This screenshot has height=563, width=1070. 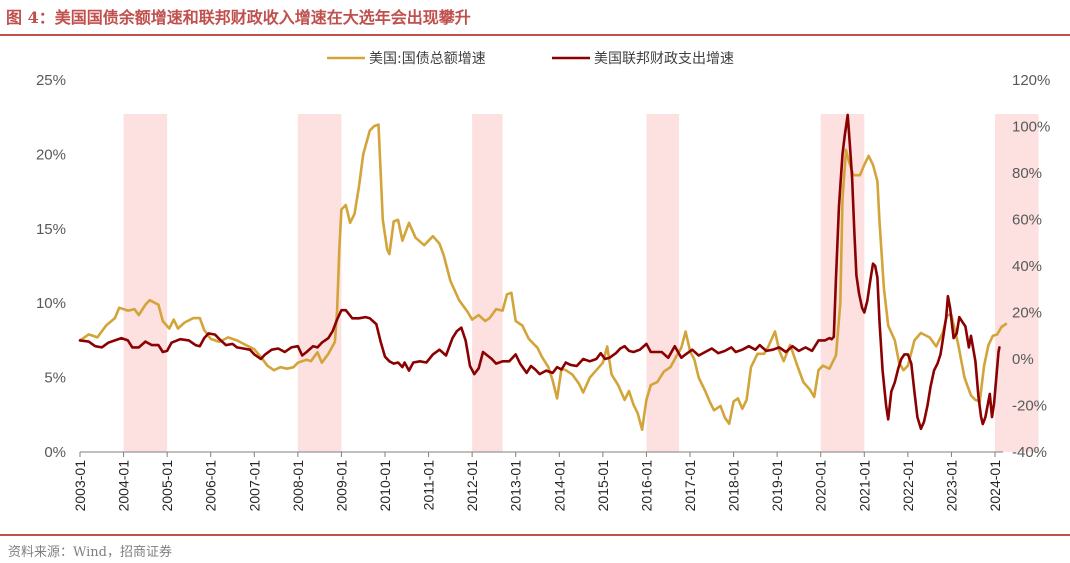 I want to click on x-tick-label: 2006-01, so click(x=211, y=486).